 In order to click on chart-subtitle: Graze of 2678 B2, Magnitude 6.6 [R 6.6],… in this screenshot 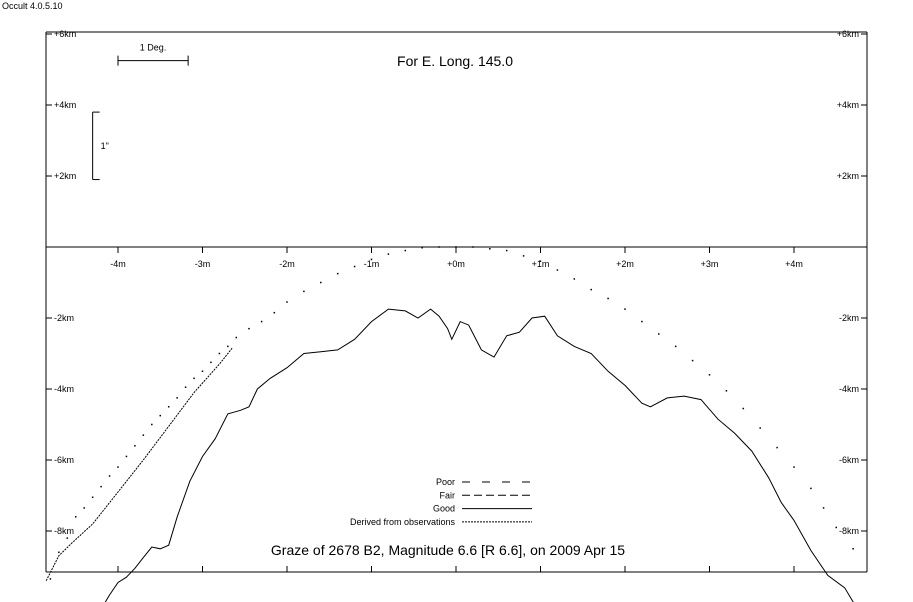, I will do `click(448, 550)`.